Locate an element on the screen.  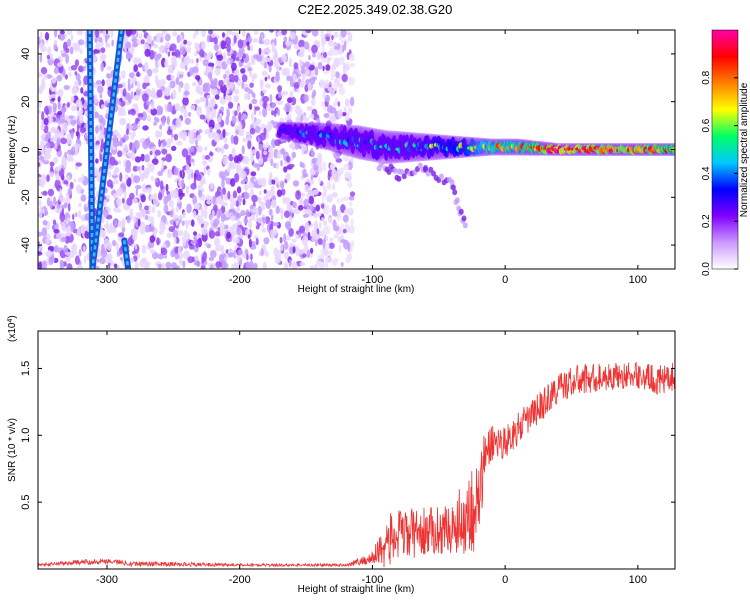
colorbar-tick-label: 0.4 is located at coordinates (706, 173).